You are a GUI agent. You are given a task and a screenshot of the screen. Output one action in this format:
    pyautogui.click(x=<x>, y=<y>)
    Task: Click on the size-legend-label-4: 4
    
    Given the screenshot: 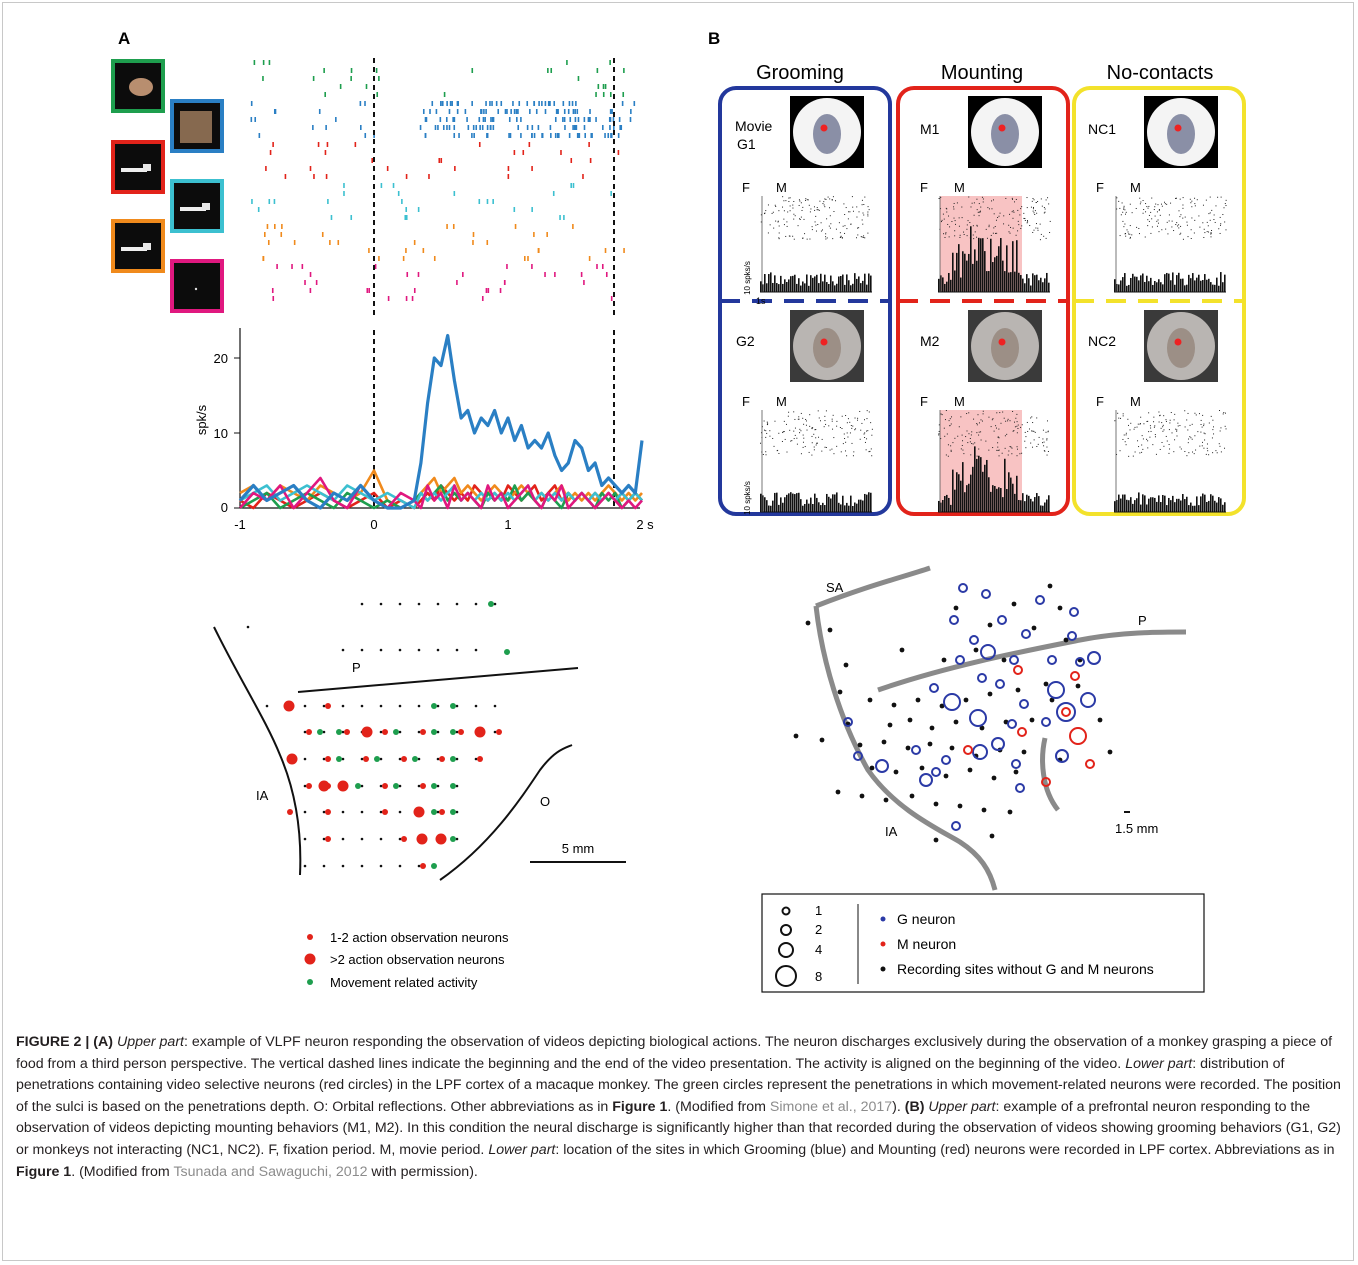 What is the action you would take?
    pyautogui.click(x=818, y=949)
    